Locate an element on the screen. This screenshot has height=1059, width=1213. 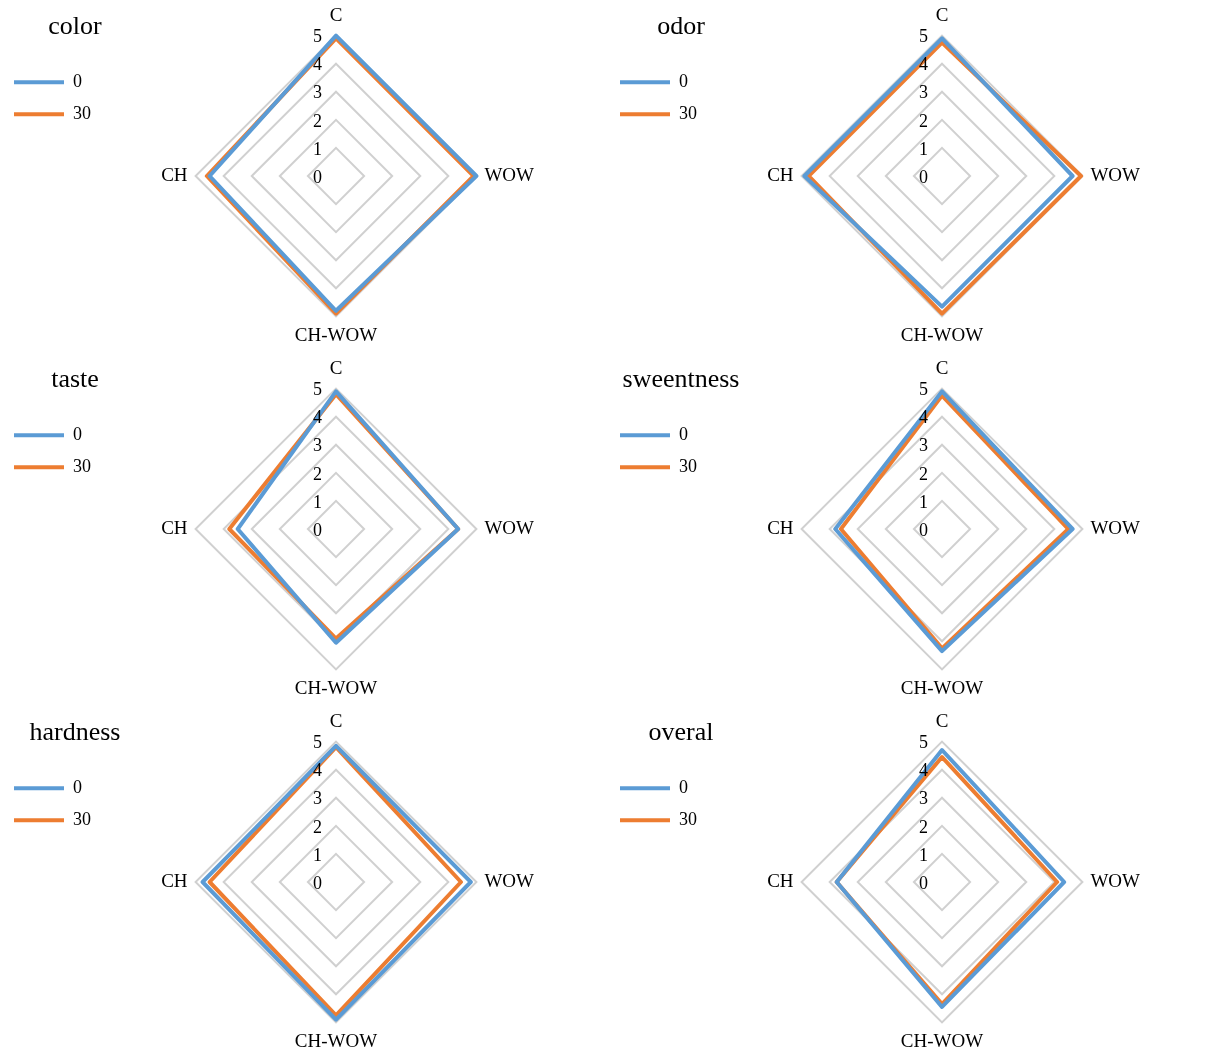
chart-title: sweentness is located at coordinates (681, 378).